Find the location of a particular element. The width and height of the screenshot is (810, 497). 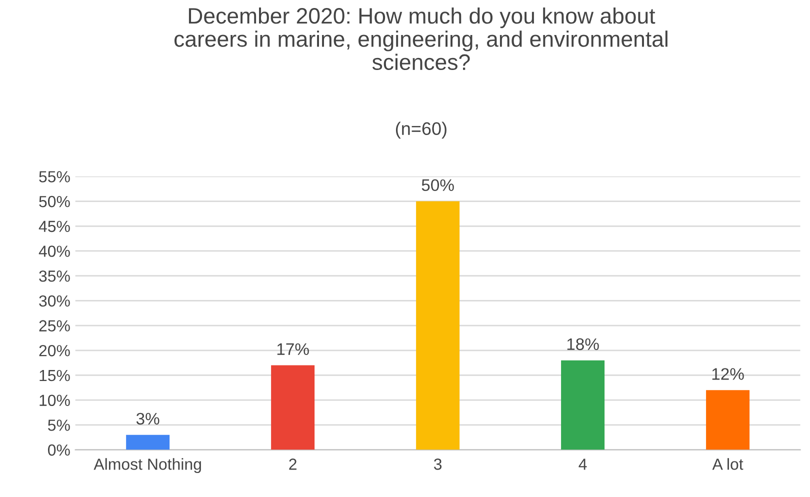

x-tick-label: 3 is located at coordinates (438, 464).